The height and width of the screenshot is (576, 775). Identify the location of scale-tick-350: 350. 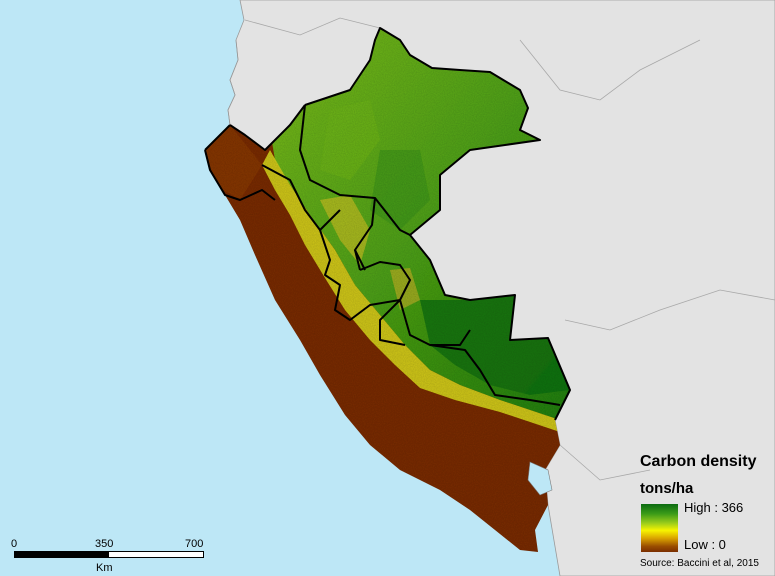
(104, 544).